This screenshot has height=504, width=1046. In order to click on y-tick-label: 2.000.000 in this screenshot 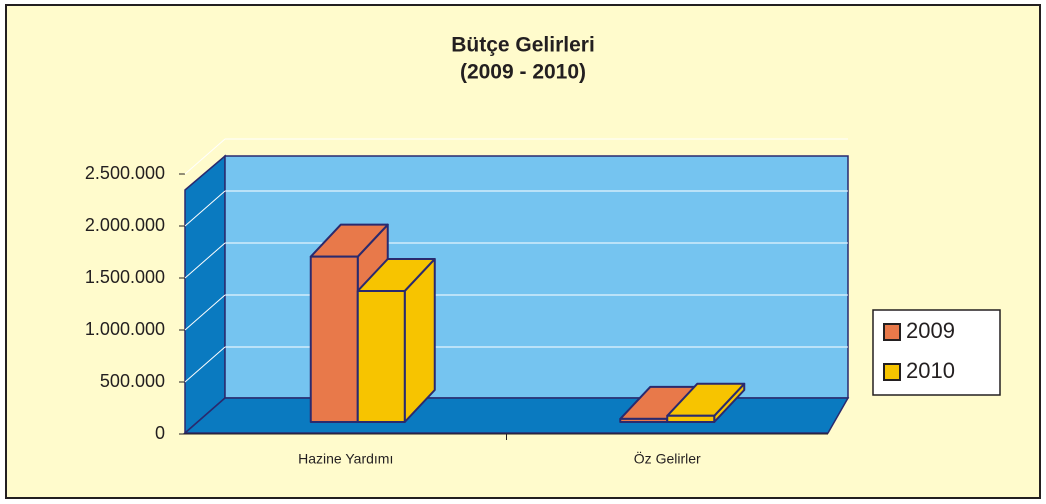, I will do `click(125, 225)`.